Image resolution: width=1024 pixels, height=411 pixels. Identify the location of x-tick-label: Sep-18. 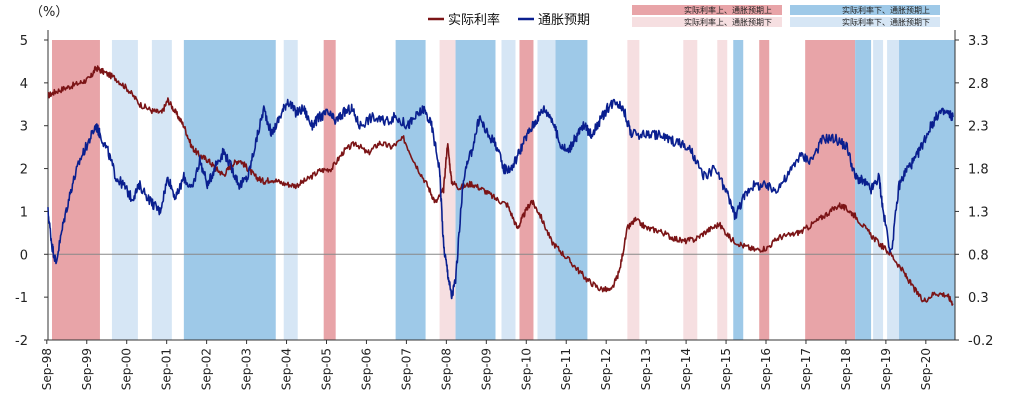
(846, 369).